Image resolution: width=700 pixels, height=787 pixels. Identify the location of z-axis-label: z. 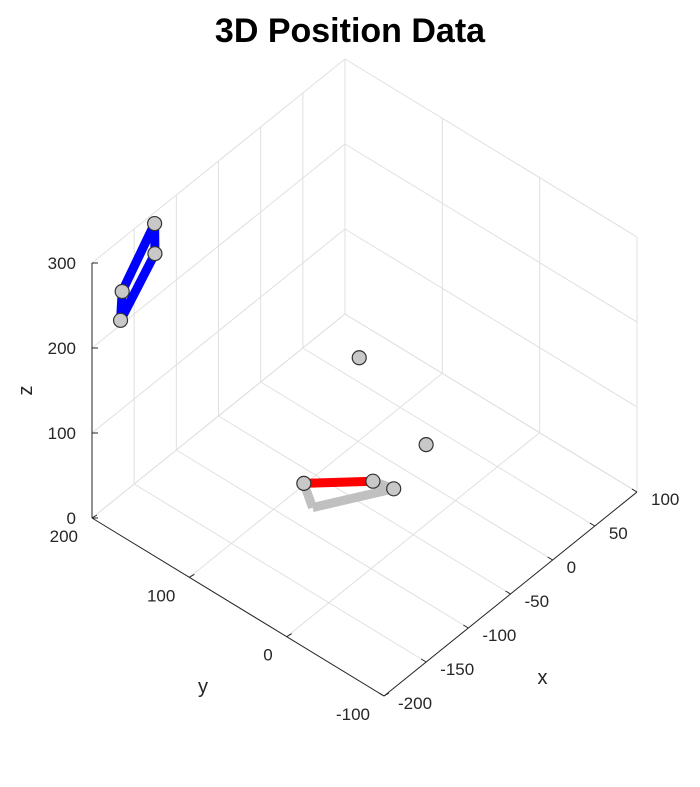
(26, 391).